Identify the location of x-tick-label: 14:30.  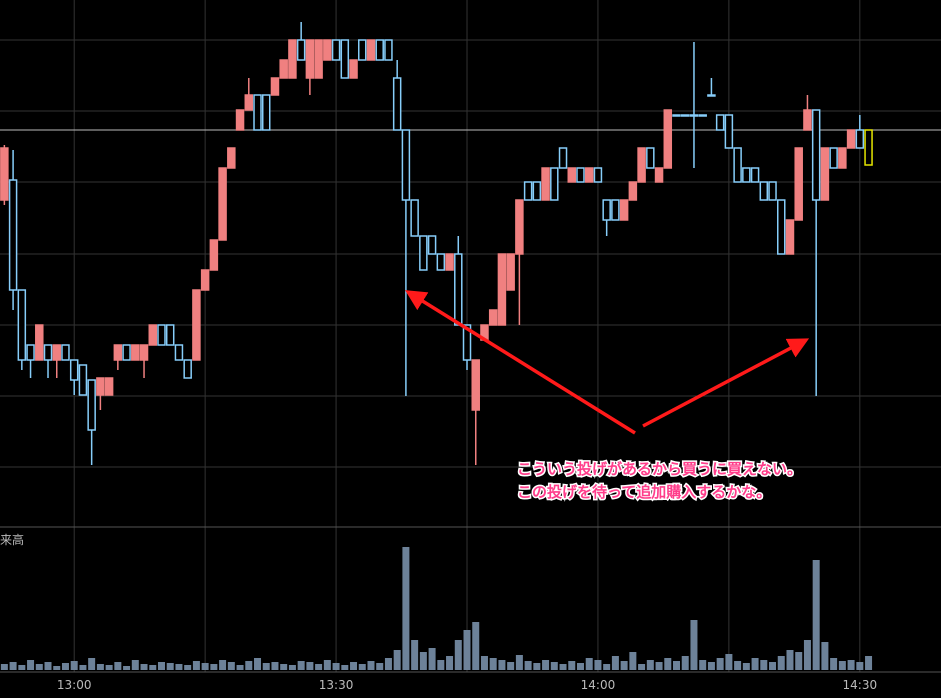
(860, 685).